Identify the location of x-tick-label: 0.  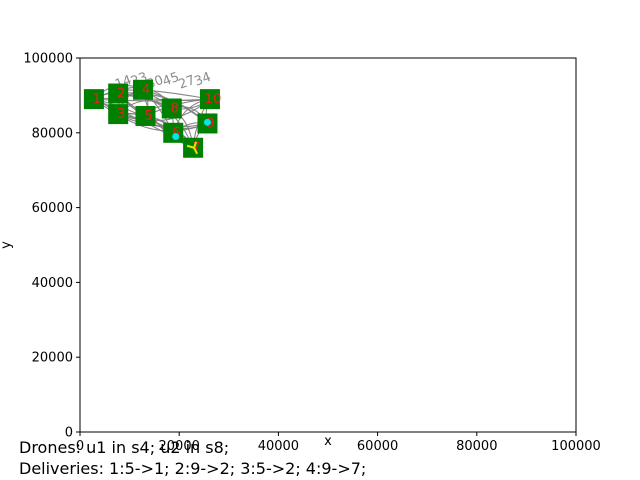
(80, 446).